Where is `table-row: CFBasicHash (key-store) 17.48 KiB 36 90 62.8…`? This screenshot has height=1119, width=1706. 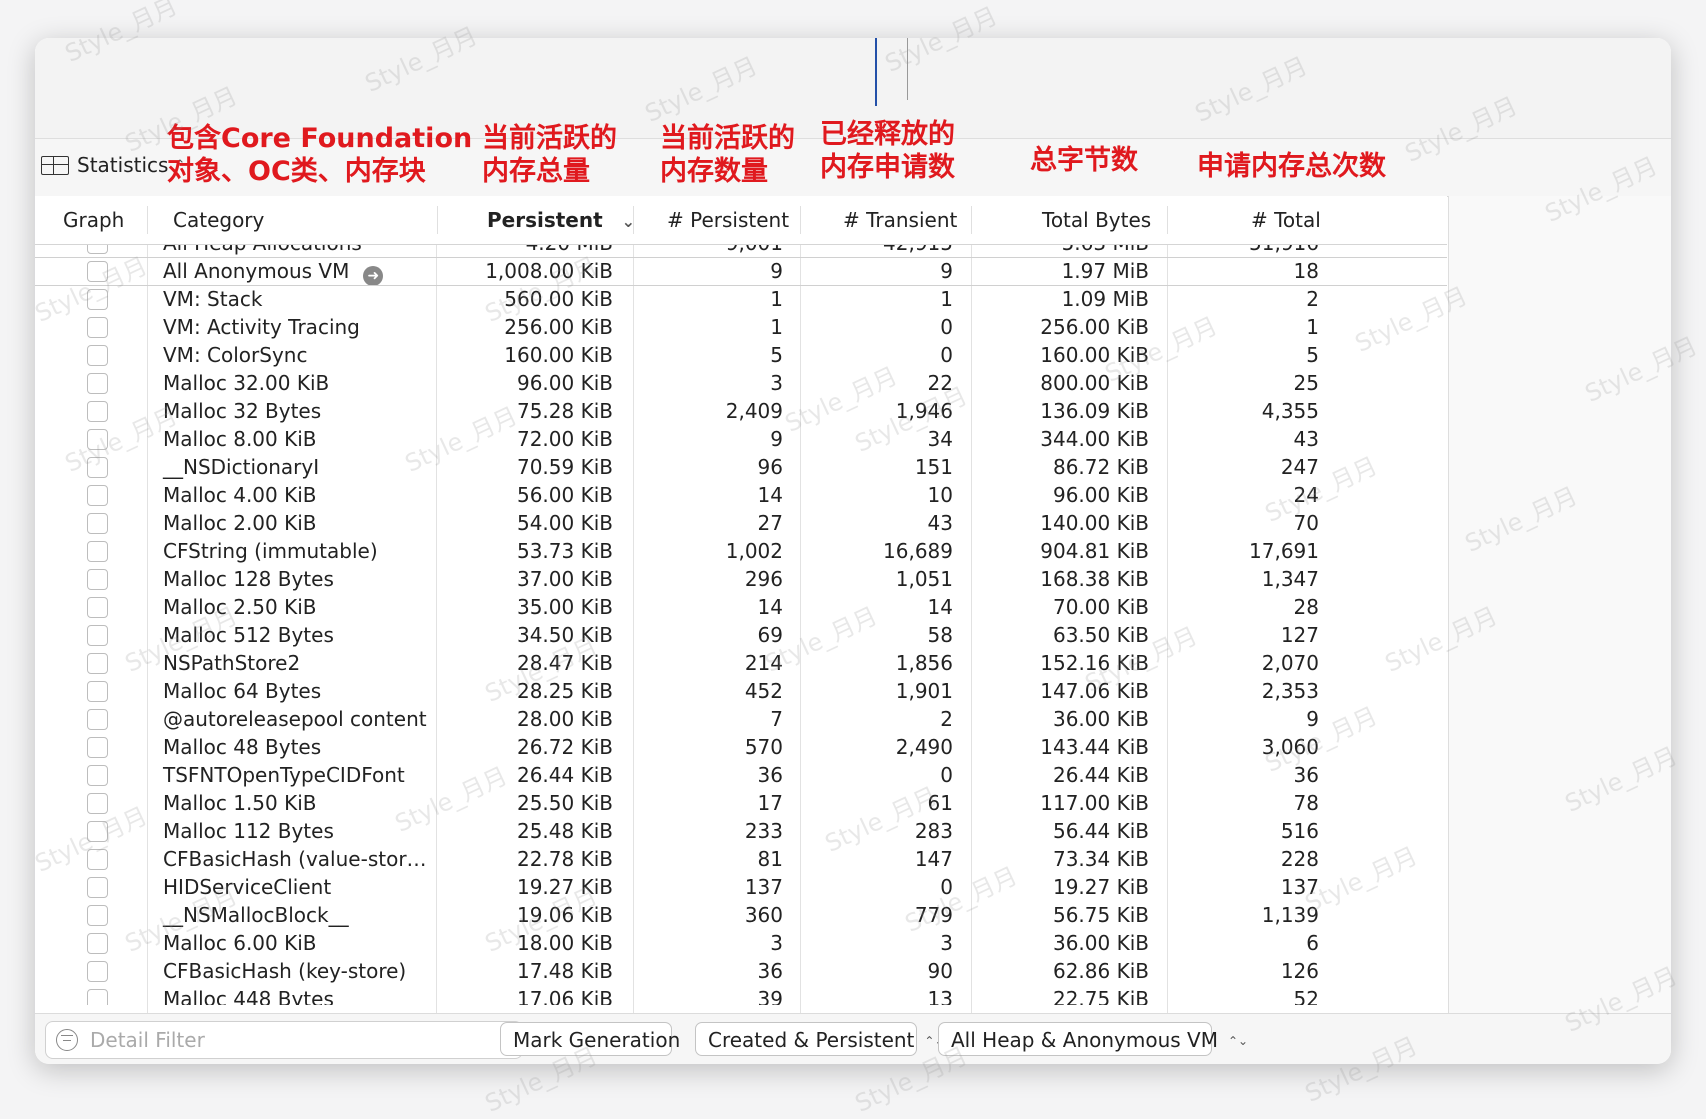
table-row: CFBasicHash (key-store) 17.48 KiB 36 90 62.8… is located at coordinates (741, 971).